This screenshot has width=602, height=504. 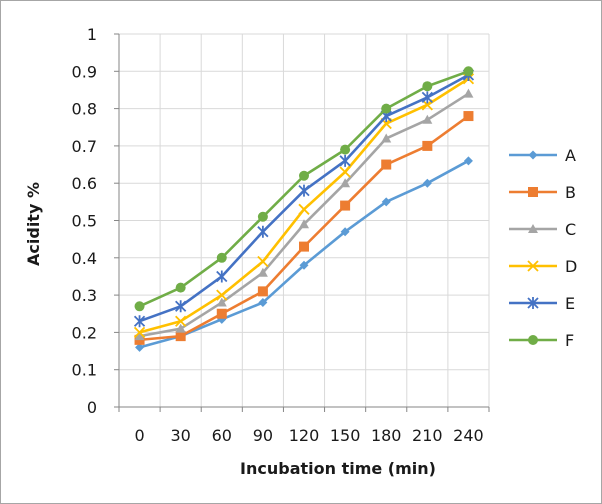 I want to click on y-tick-label: 0.6, so click(x=84, y=183).